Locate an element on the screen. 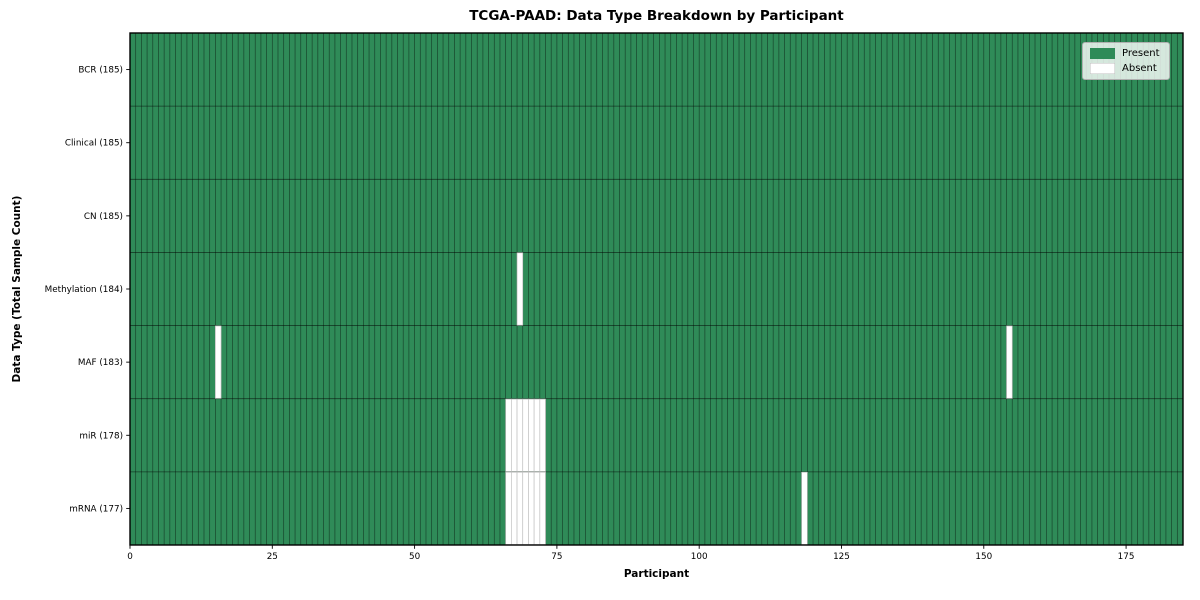  svg-text: mRNA (177) is located at coordinates (96, 509).